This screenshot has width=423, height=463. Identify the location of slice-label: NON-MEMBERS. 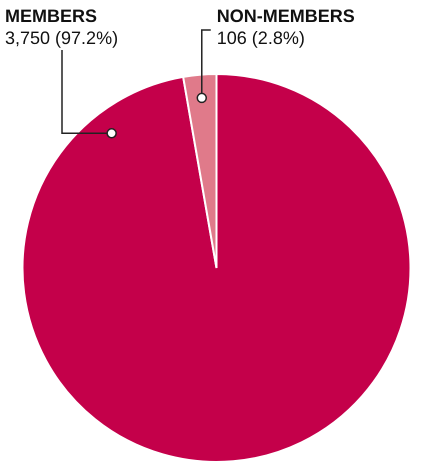
(285, 16).